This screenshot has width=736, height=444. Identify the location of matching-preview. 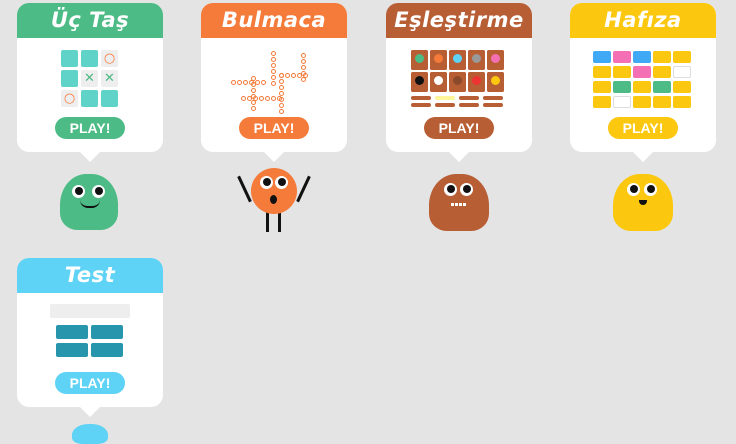
(459, 78).